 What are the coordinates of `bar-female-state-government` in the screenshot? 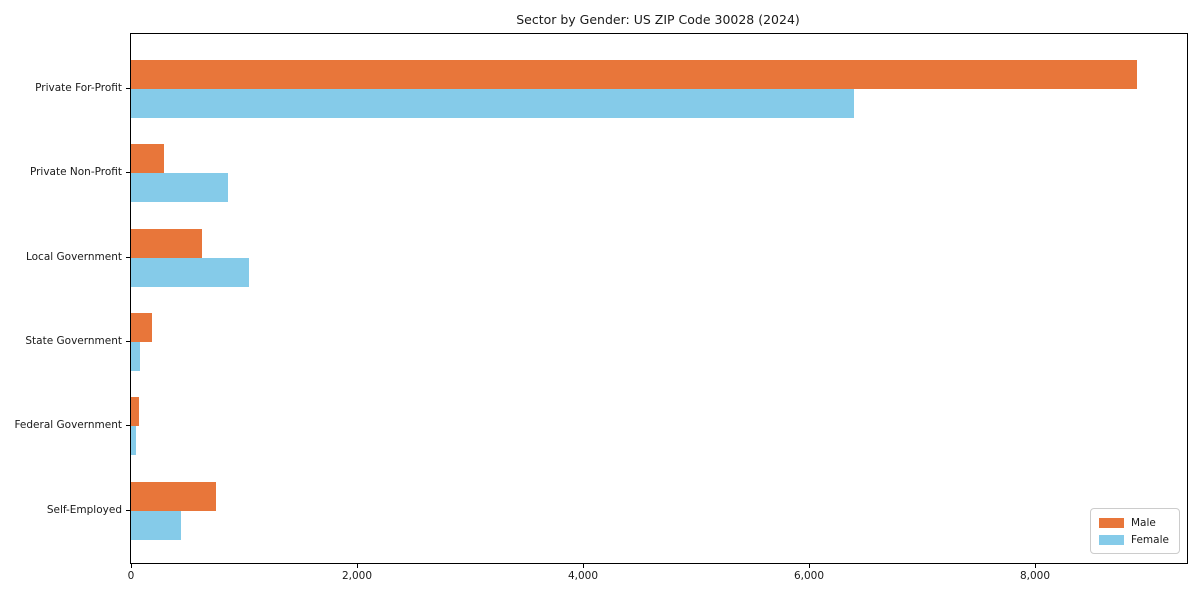 It's located at (136, 356).